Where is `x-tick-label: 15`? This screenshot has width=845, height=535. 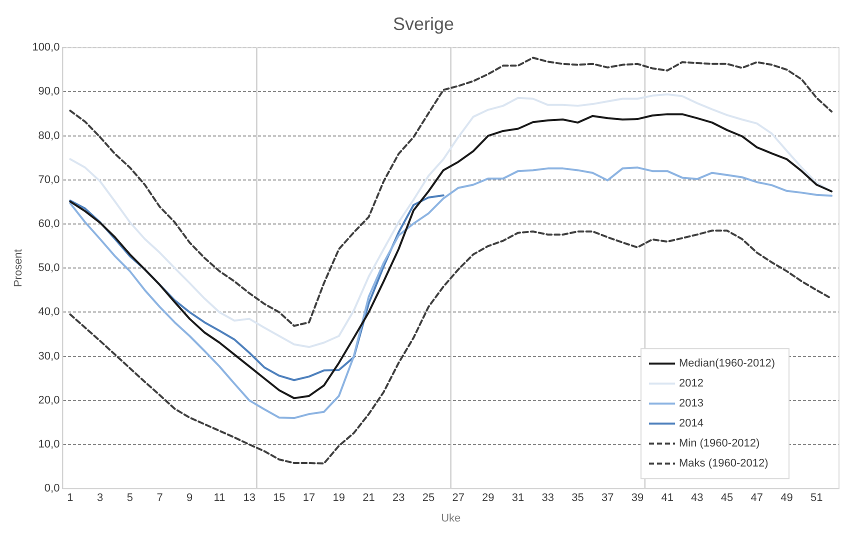 x-tick-label: 15 is located at coordinates (279, 498).